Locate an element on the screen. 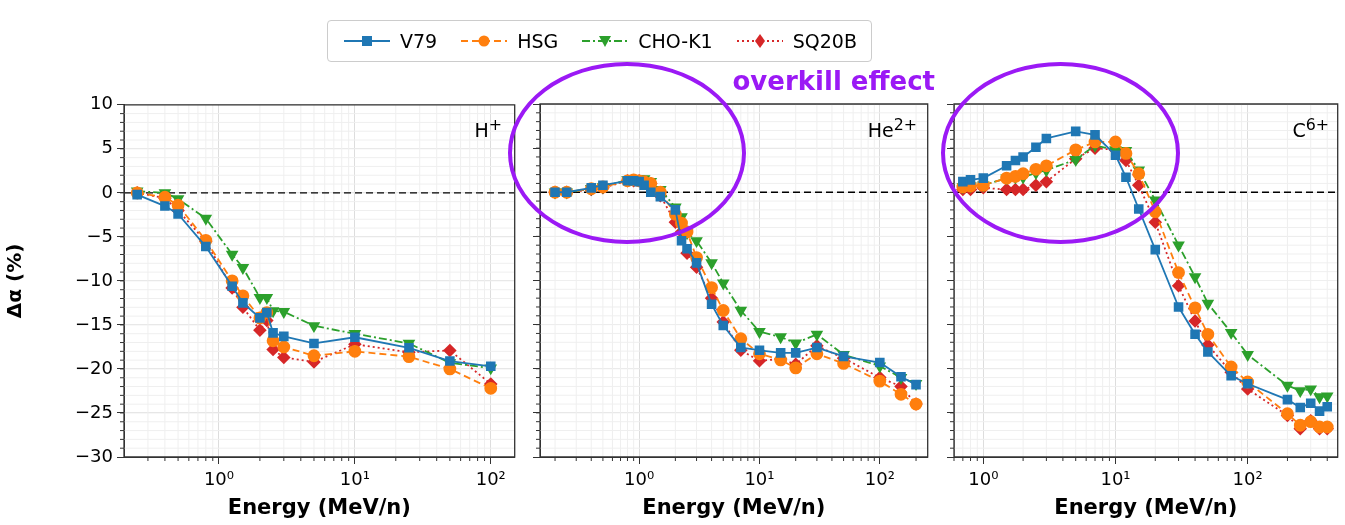 The height and width of the screenshot is (525, 1345). y-tick-label: −15 is located at coordinates (94, 323).